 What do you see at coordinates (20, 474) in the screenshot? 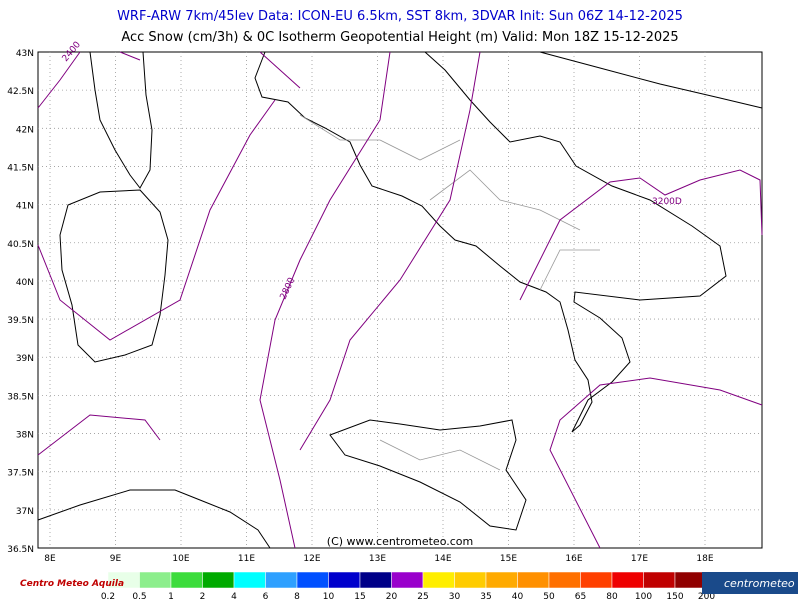
I see `lat-label: 37.5N` at bounding box center [20, 474].